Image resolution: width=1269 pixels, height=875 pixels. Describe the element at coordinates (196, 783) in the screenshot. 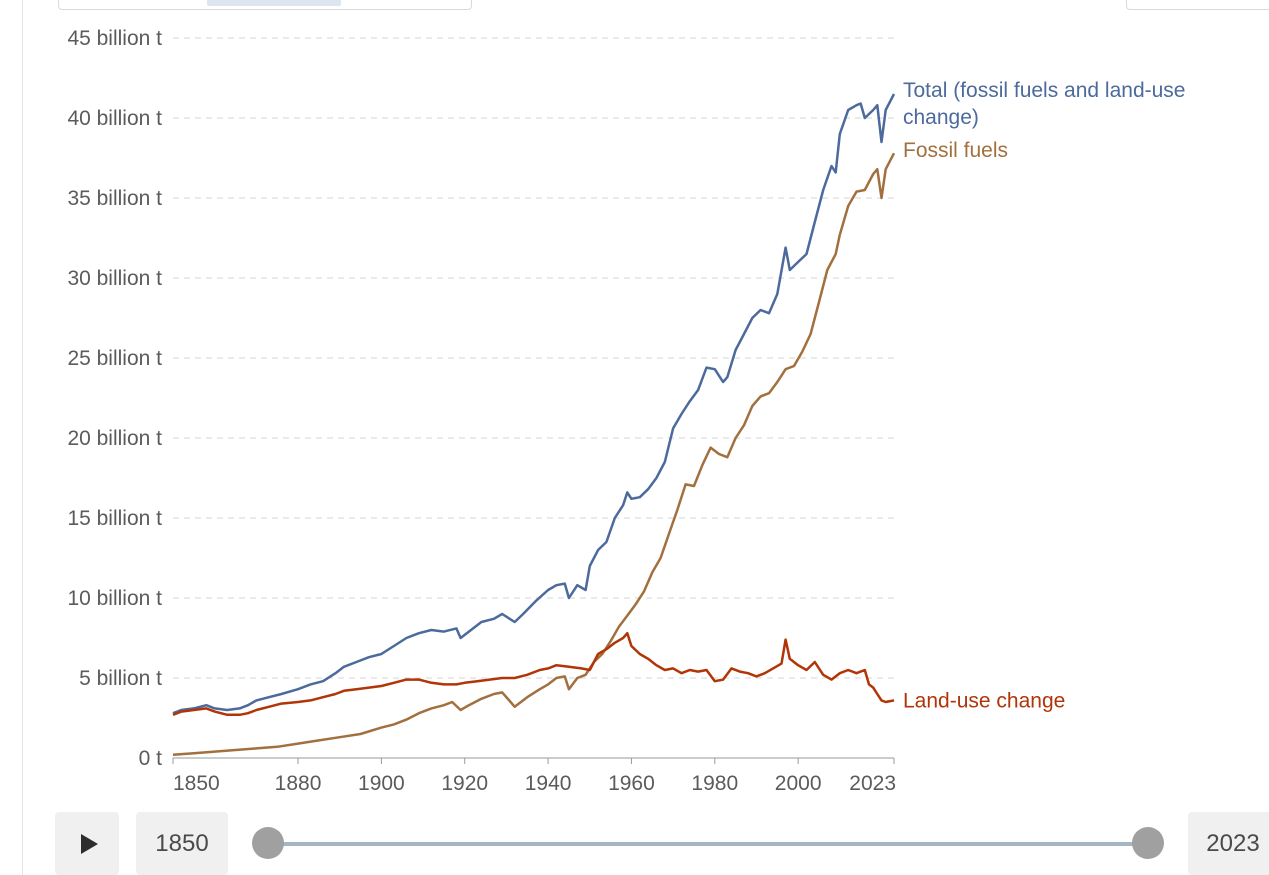

I see `x-tick-label: 1850` at that location.